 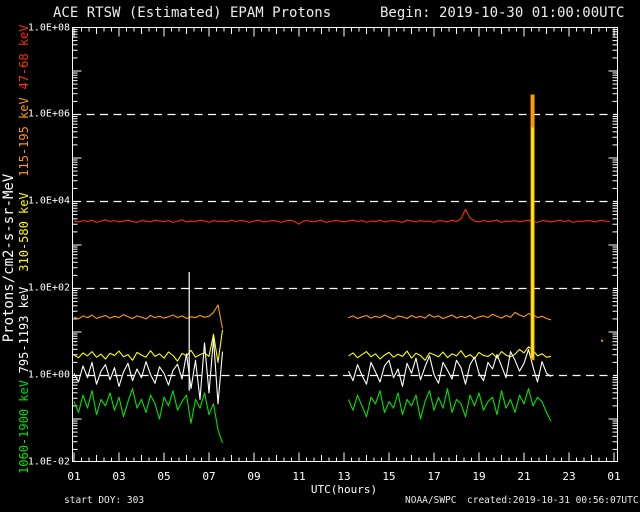 I want to click on plot-begin-time: Begin: 2019-10-30 01:00:00UTC, so click(x=502, y=13).